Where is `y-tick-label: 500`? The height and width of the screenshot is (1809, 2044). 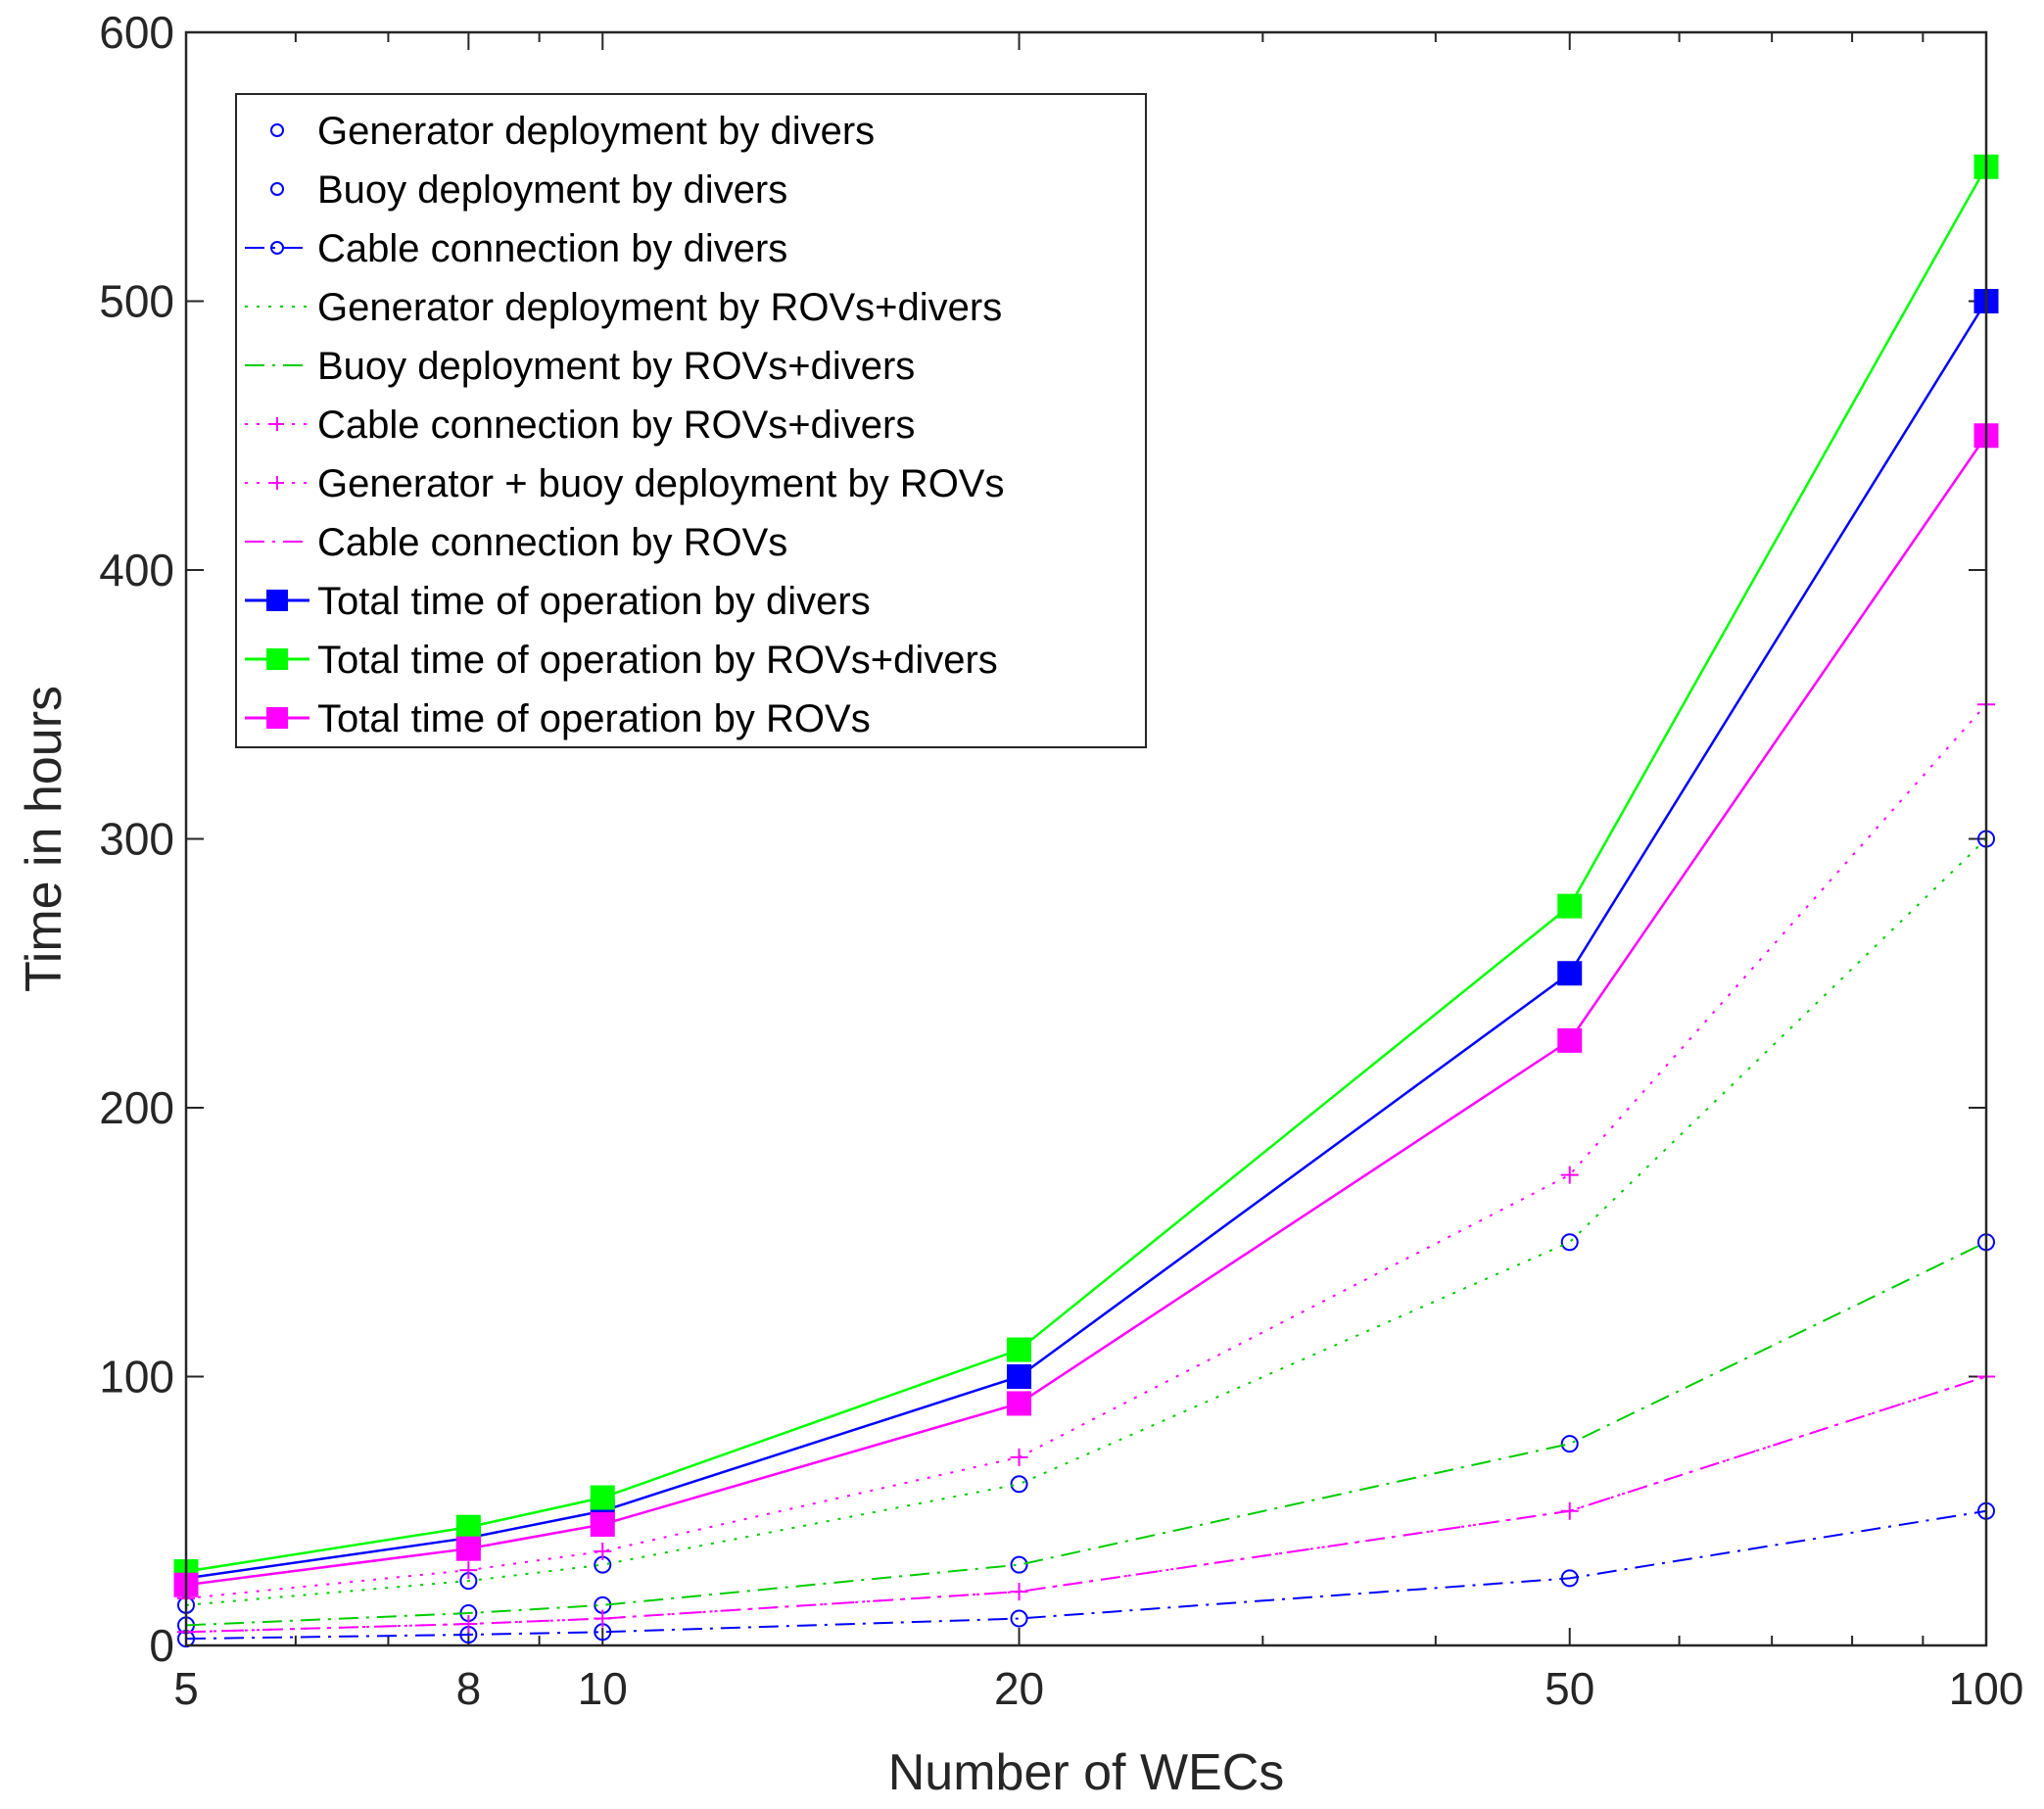 y-tick-label: 500 is located at coordinates (137, 301).